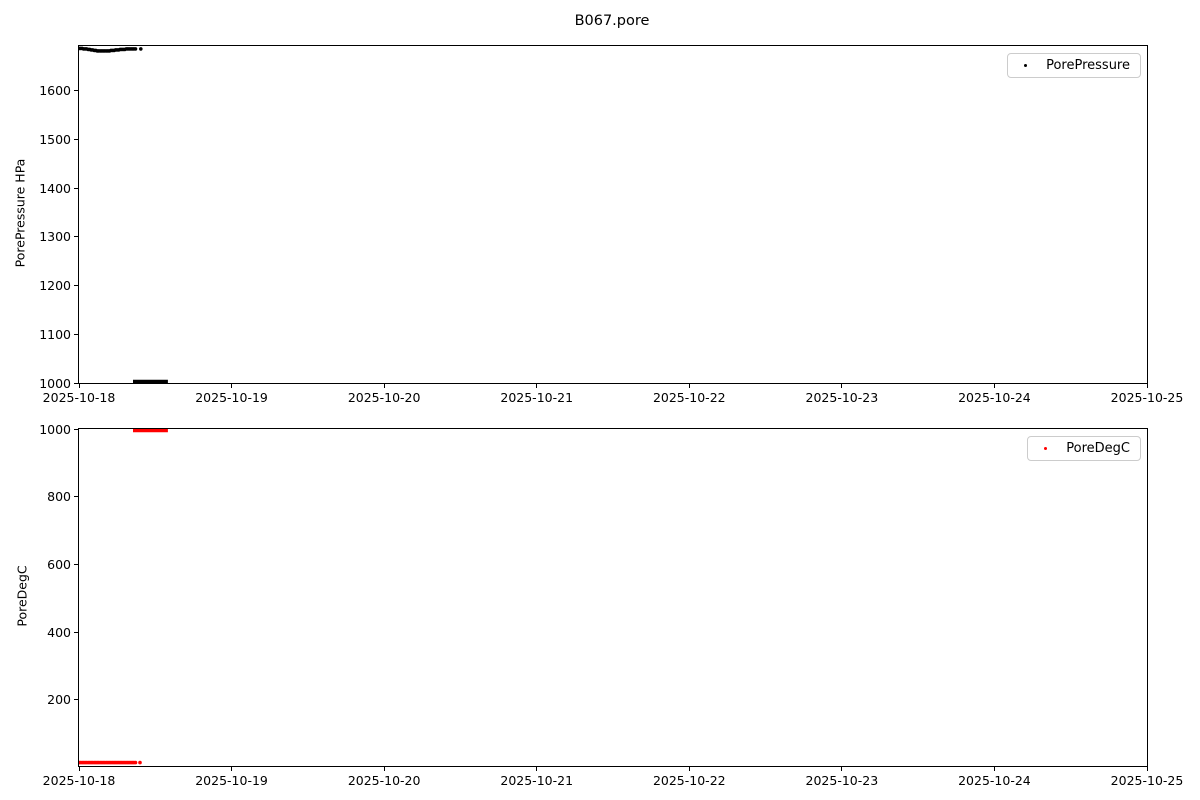  I want to click on y-tick-label: 1600, so click(55, 91).